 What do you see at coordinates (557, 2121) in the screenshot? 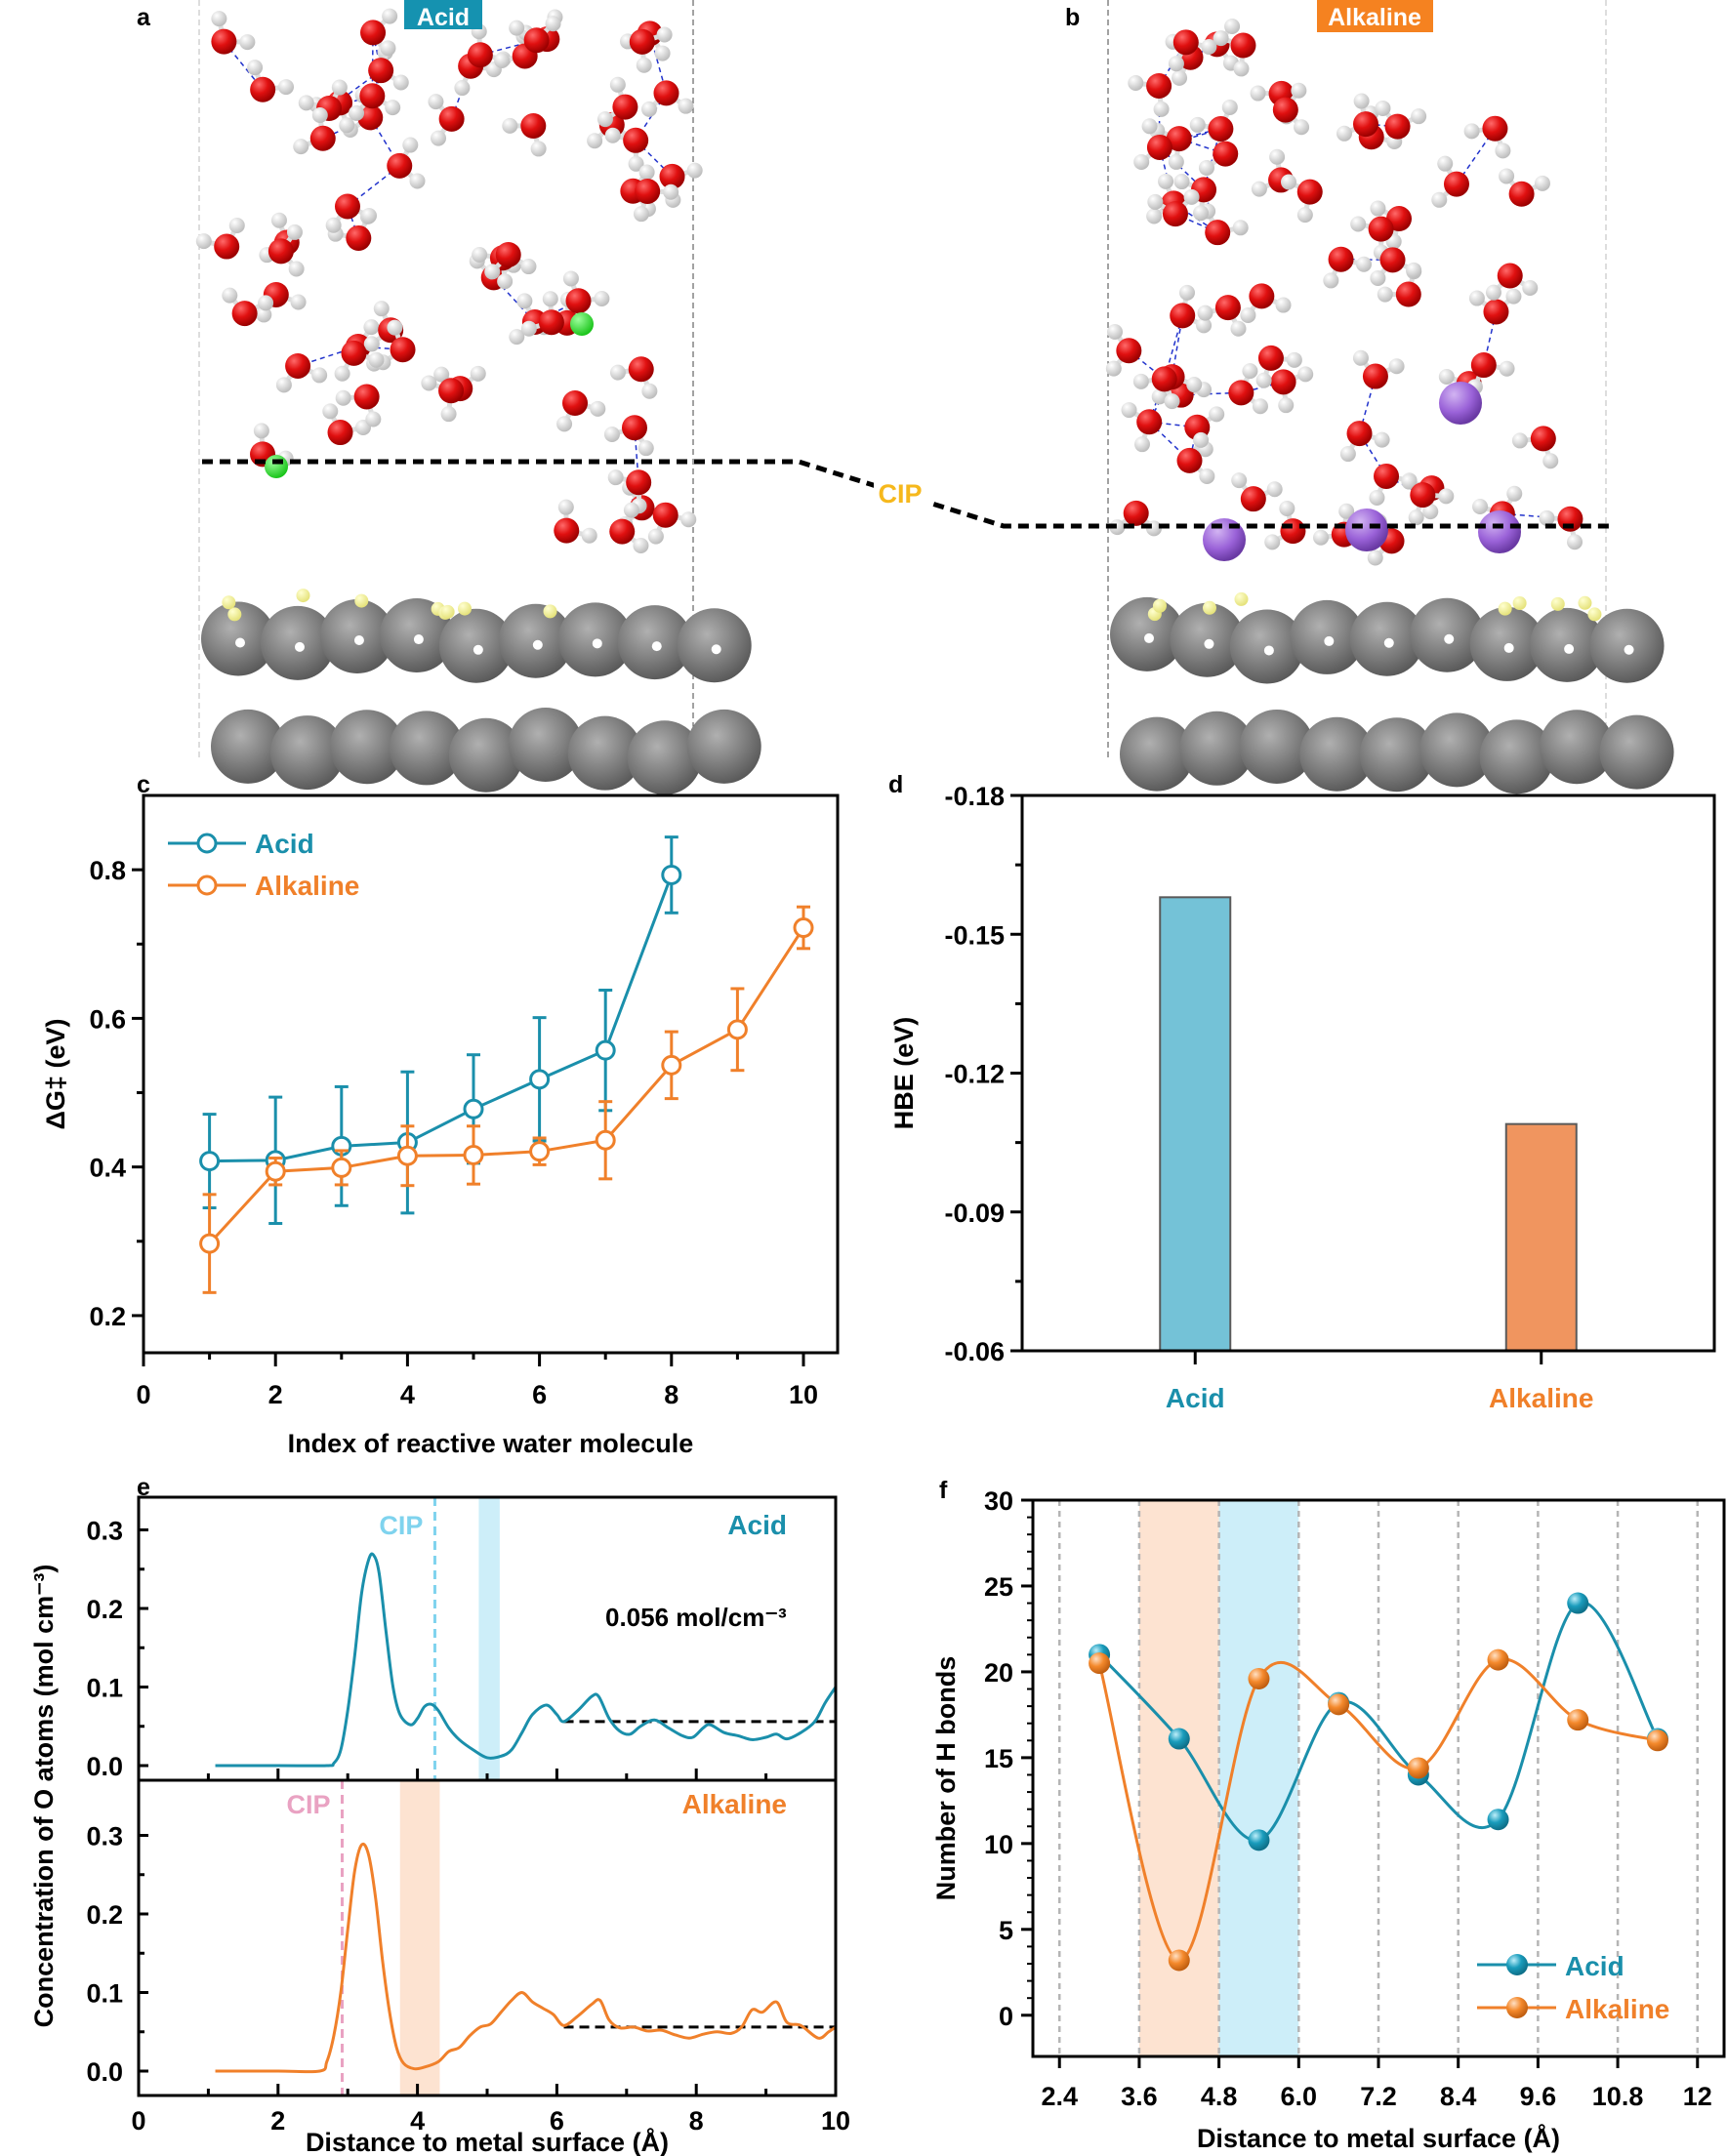
I see `x-tick-label: 6` at bounding box center [557, 2121].